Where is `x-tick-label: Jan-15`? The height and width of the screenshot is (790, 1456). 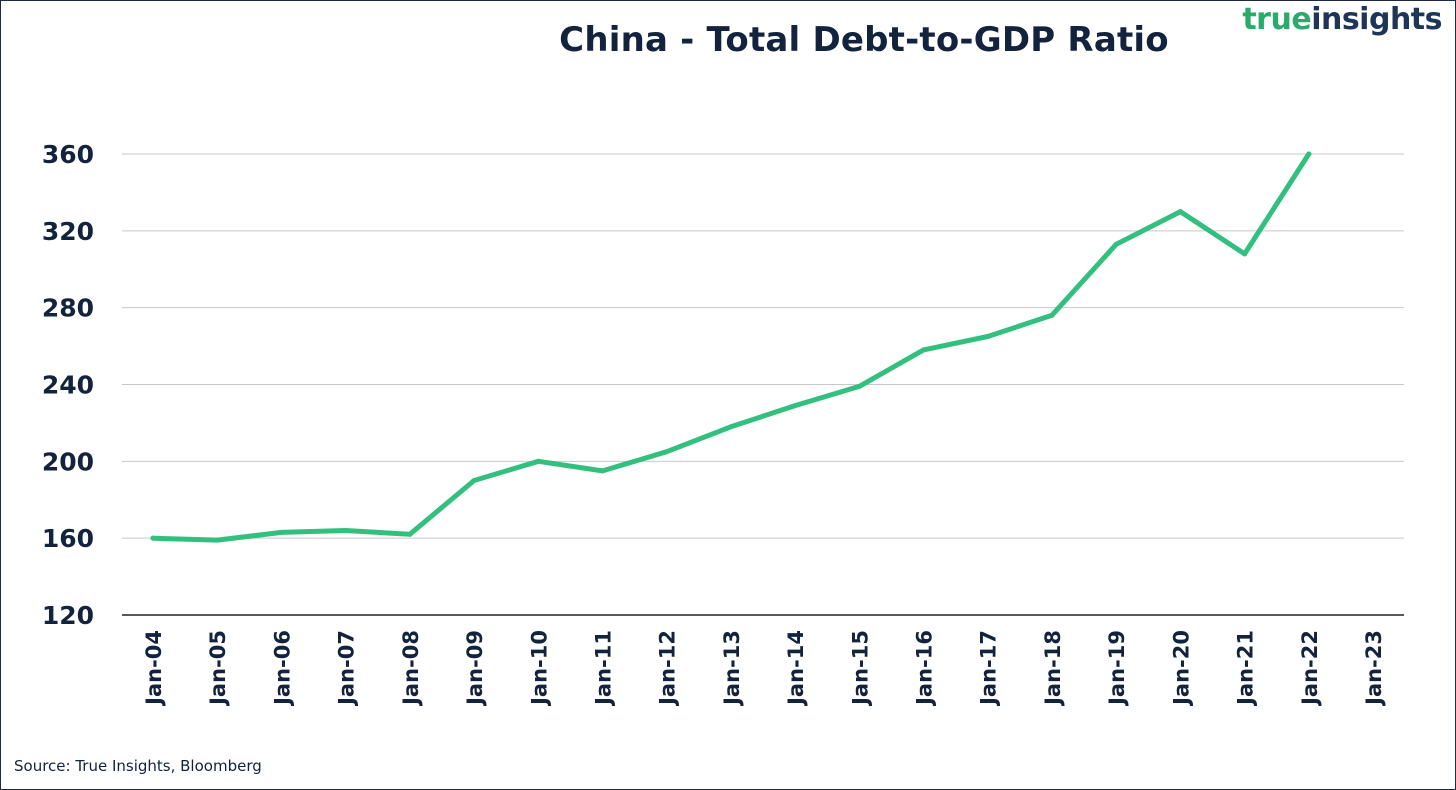
x-tick-label: Jan-15 is located at coordinates (860, 668).